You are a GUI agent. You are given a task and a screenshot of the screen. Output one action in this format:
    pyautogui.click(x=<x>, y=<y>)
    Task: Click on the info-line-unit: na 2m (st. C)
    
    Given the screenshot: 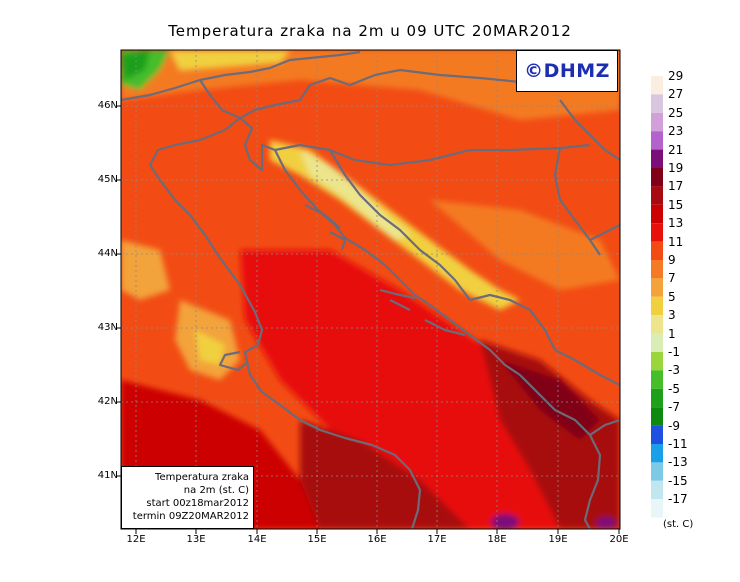 What is the action you would take?
    pyautogui.click(x=216, y=490)
    